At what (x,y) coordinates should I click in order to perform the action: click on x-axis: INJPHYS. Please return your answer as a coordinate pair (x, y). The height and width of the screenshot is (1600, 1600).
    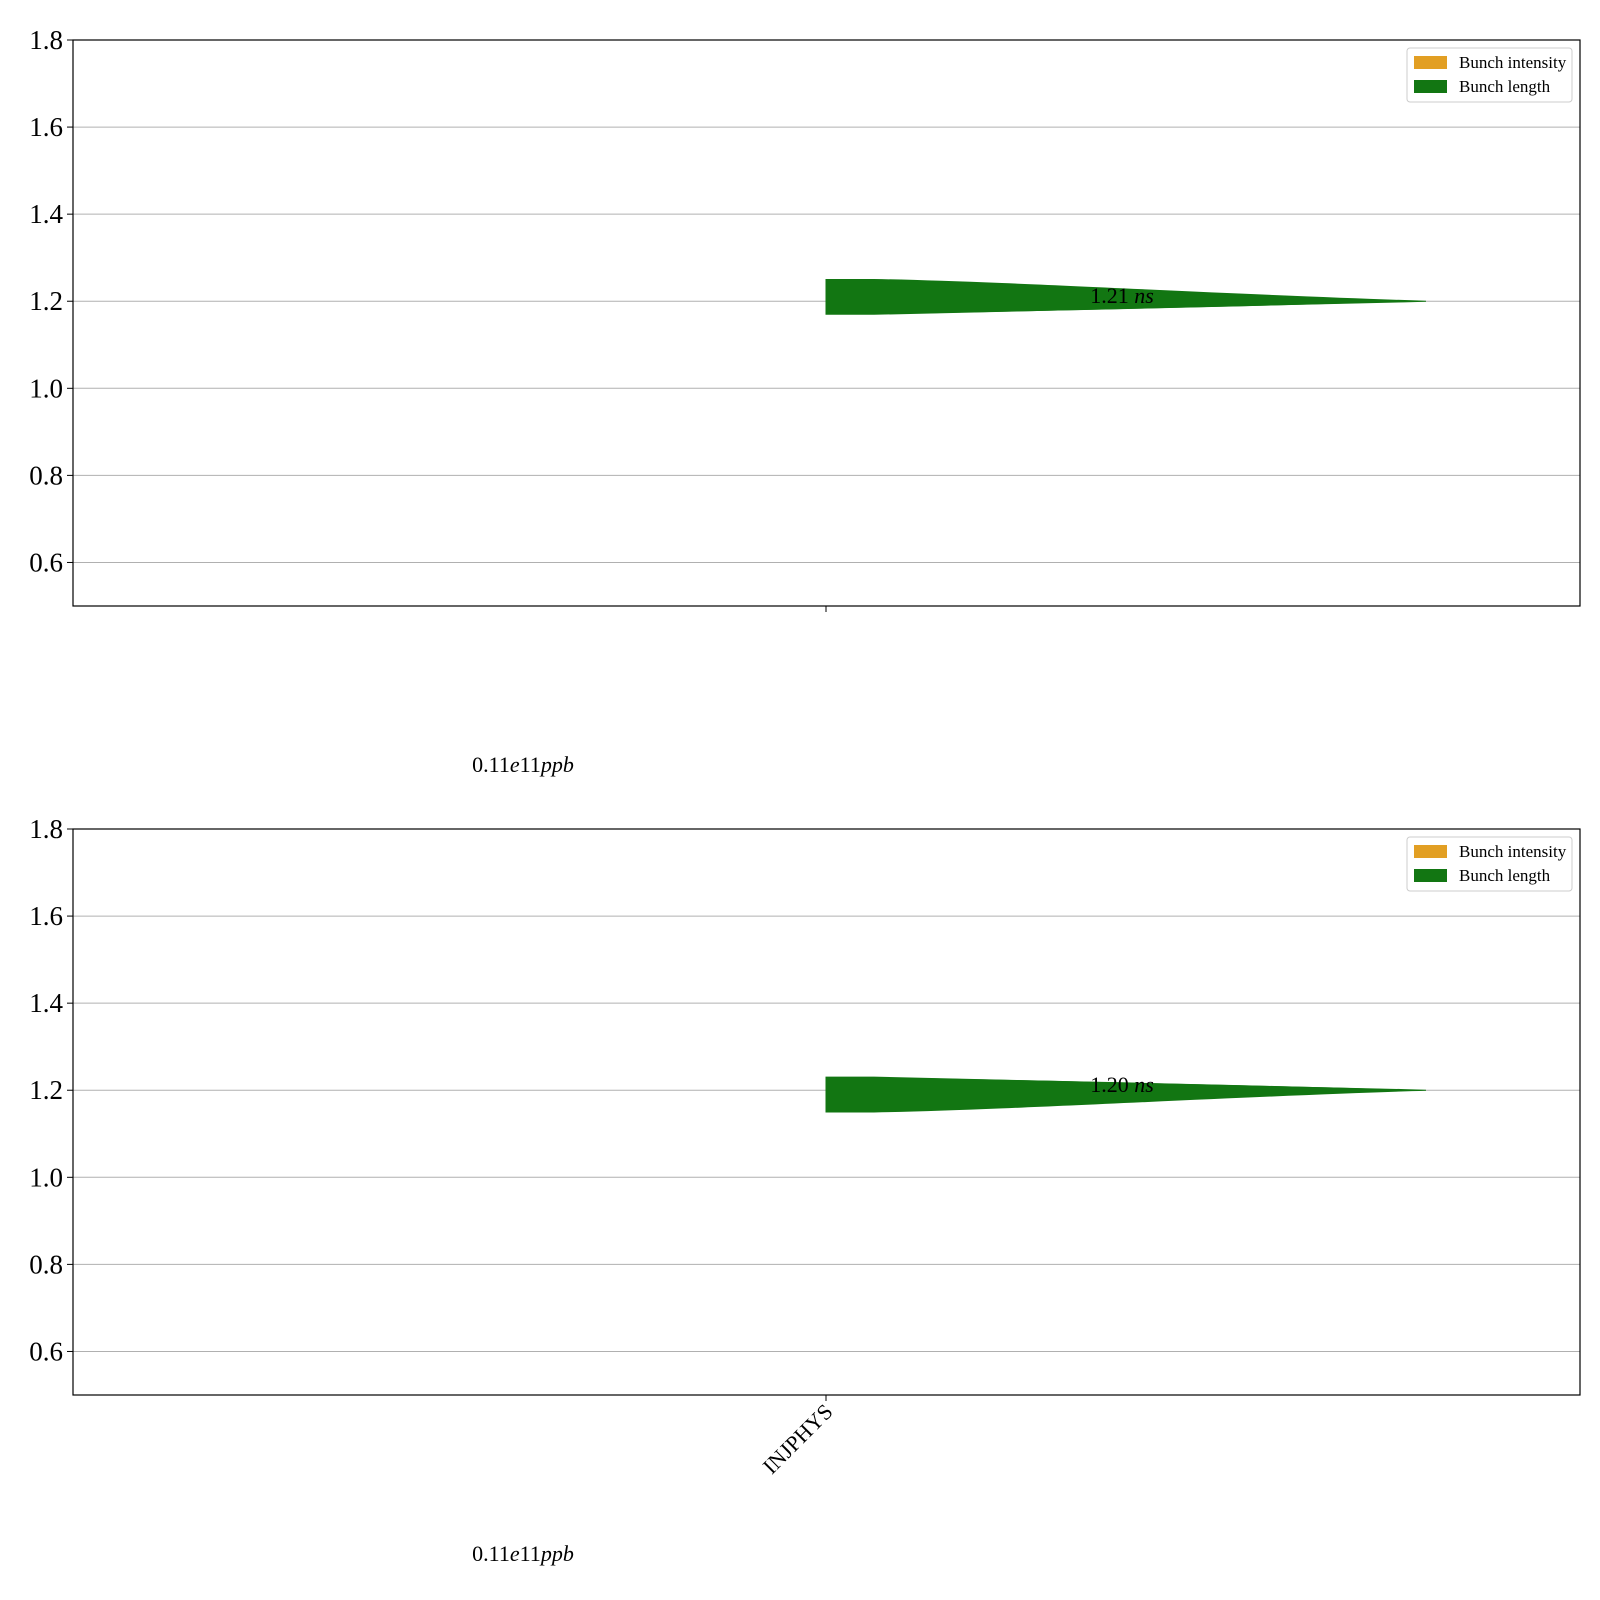
    Looking at the image, I should click on (798, 1437).